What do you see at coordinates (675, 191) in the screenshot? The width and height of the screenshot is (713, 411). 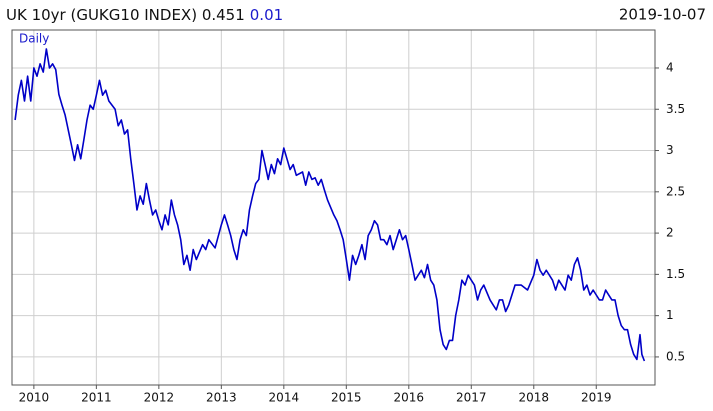 I see `y-tick-label: 2.5` at bounding box center [675, 191].